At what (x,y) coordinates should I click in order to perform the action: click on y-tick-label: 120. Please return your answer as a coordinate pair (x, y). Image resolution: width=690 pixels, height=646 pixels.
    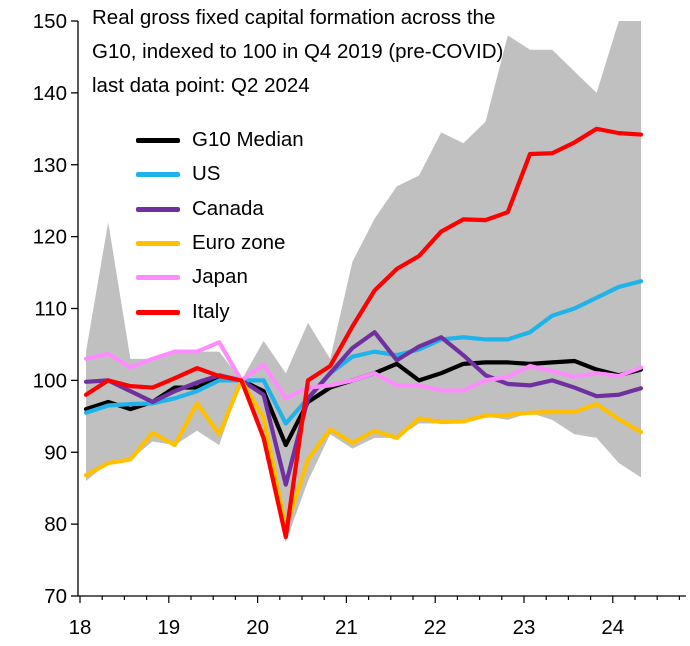
    Looking at the image, I should click on (50, 237).